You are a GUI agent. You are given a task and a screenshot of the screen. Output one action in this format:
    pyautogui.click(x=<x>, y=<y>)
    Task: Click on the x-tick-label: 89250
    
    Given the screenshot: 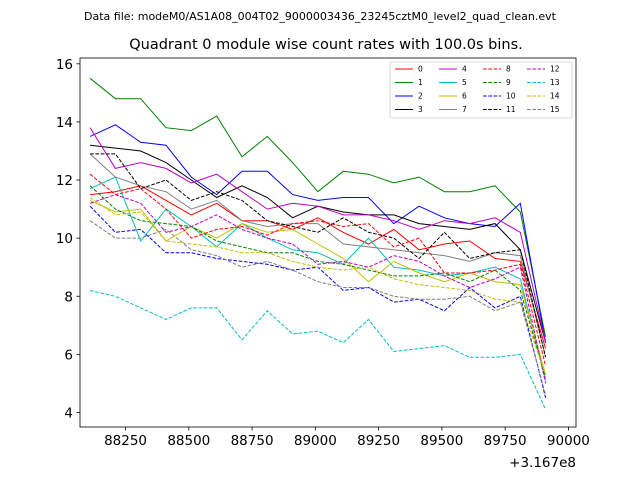 What is the action you would take?
    pyautogui.click(x=378, y=441)
    